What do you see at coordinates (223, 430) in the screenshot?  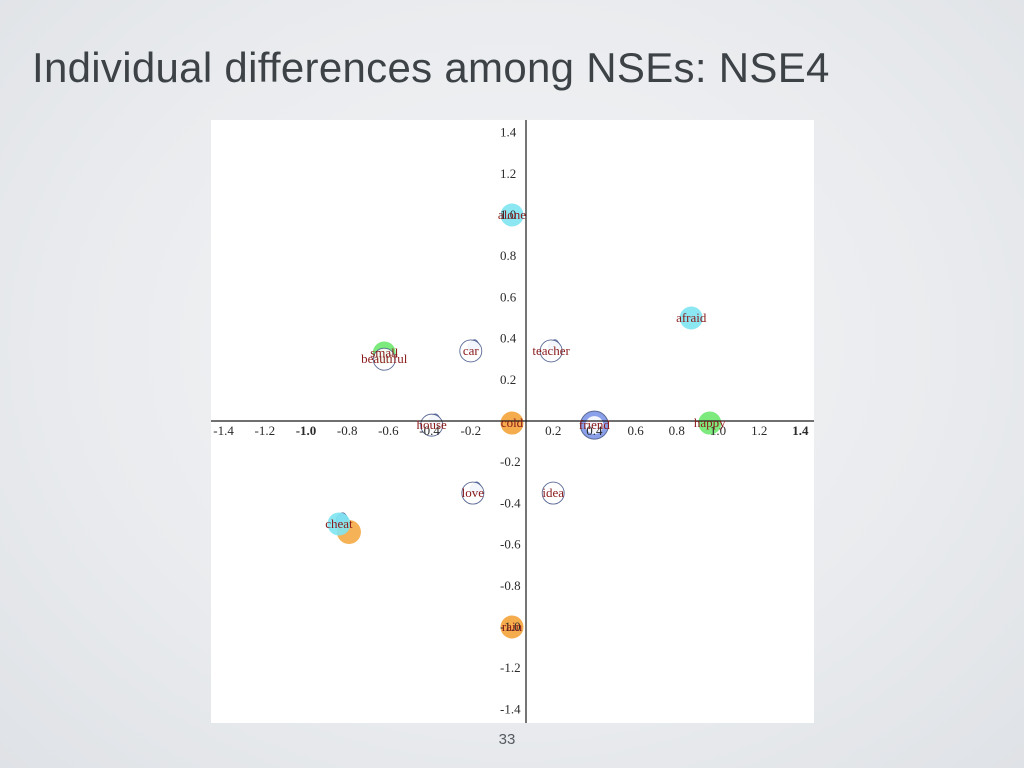 I see `x-tick-label: -1.4` at bounding box center [223, 430].